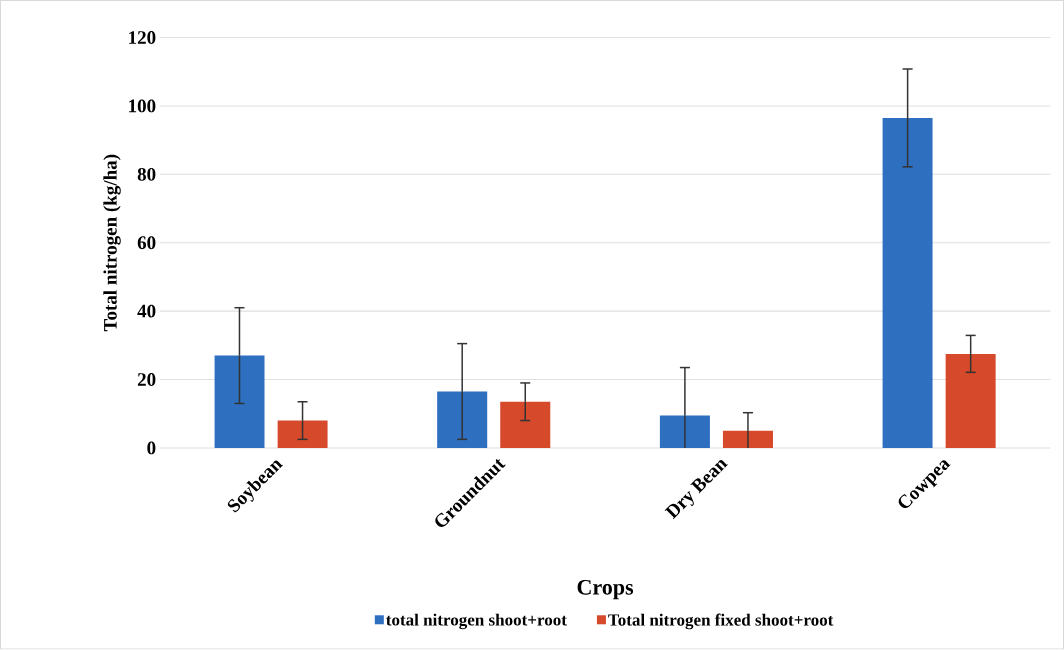  What do you see at coordinates (146, 380) in the screenshot?
I see `y-tick-label: 20` at bounding box center [146, 380].